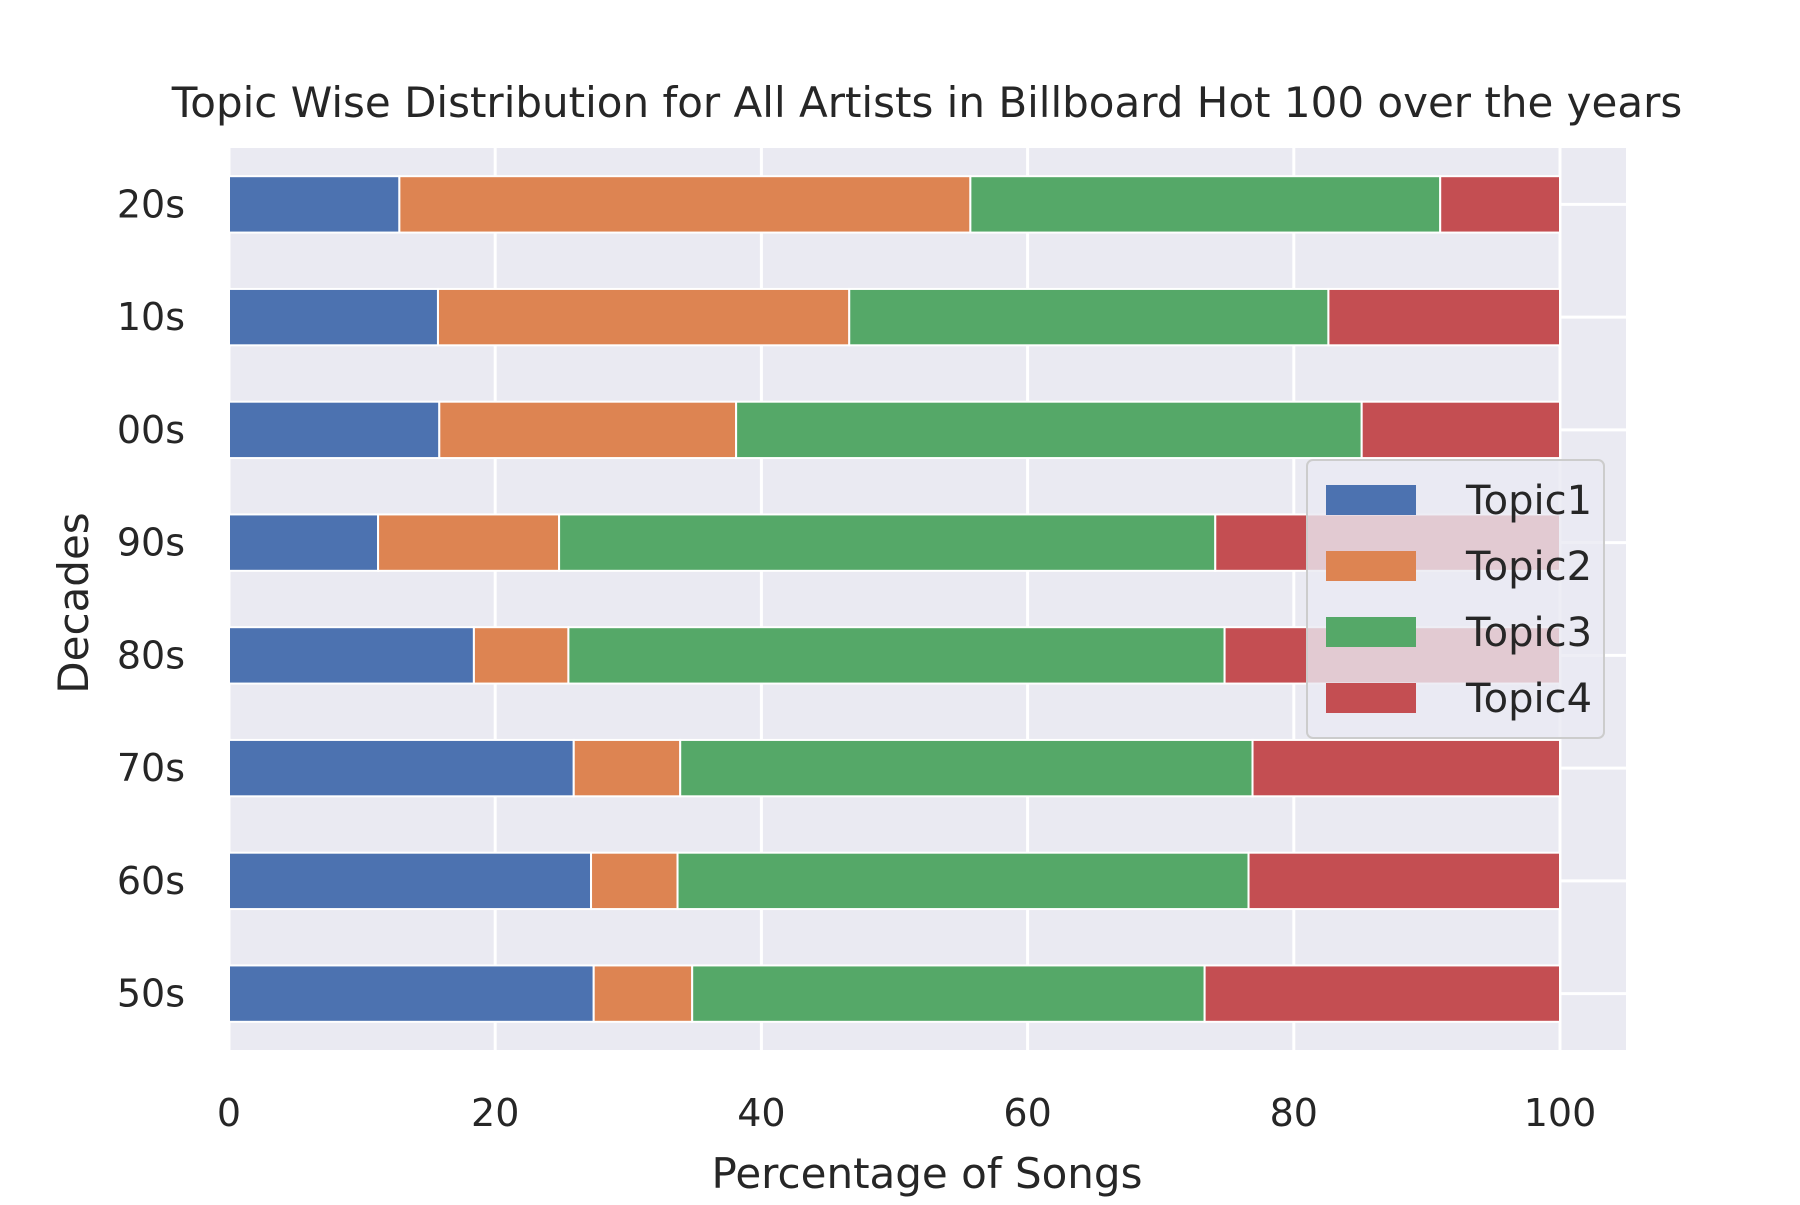 This screenshot has width=1800, height=1205. I want to click on legend-label: Topic4, so click(1528, 699).